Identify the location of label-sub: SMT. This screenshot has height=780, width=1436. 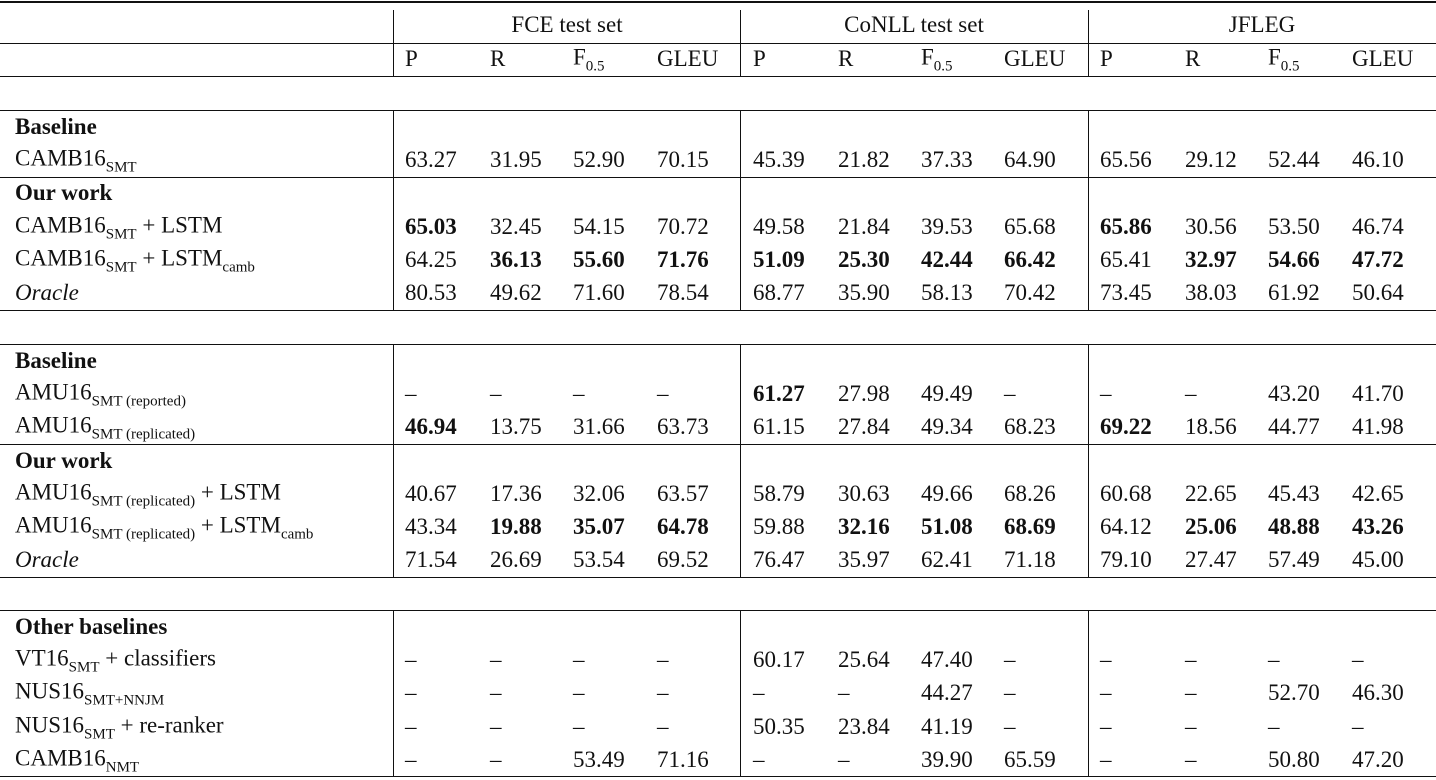
(84, 667).